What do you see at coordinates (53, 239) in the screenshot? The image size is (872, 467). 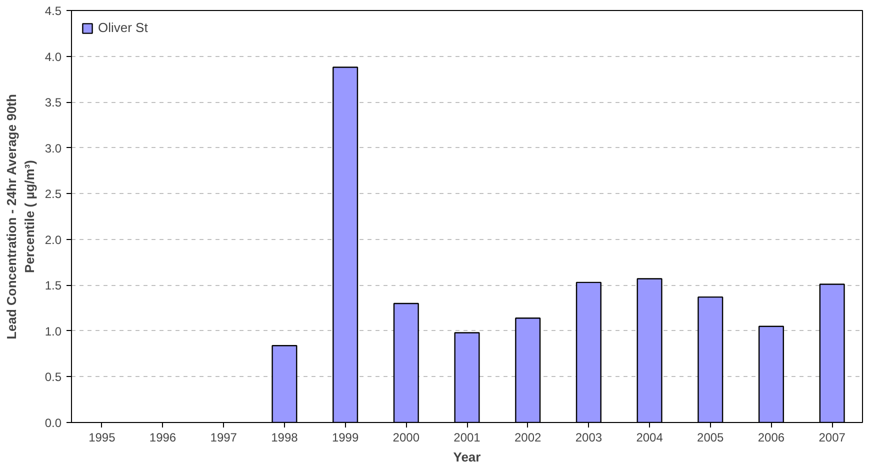 I see `y-tick-label: 2.0` at bounding box center [53, 239].